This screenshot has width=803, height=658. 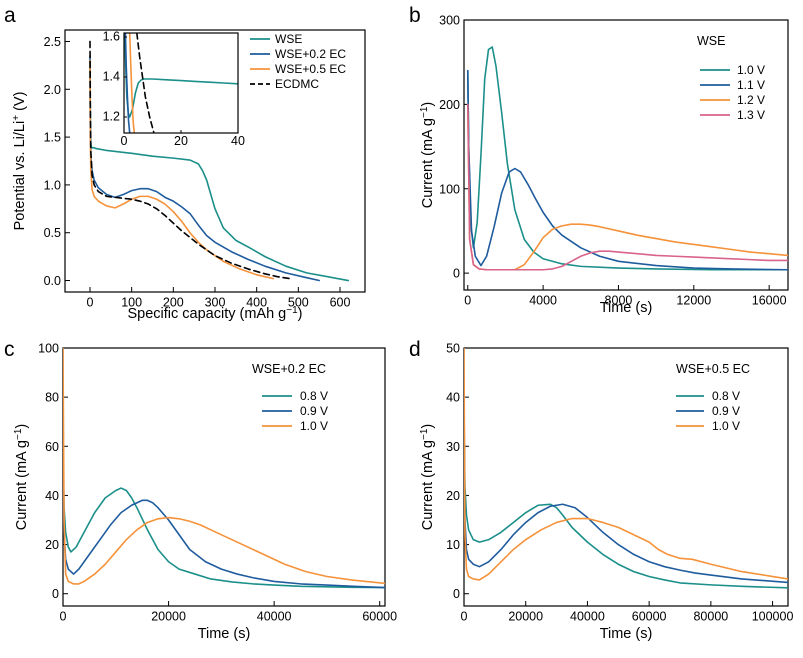 I want to click on series-line-0-9-v, so click(x=626, y=490).